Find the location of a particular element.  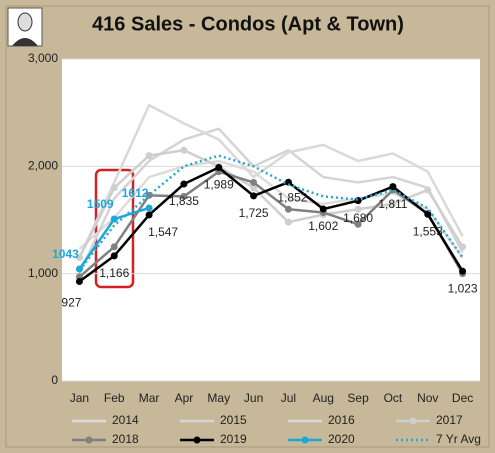

legend-label: 2019 is located at coordinates (233, 439).